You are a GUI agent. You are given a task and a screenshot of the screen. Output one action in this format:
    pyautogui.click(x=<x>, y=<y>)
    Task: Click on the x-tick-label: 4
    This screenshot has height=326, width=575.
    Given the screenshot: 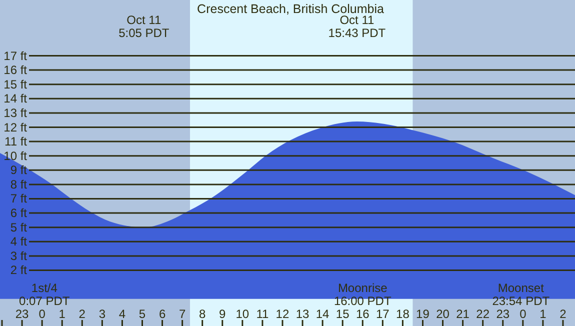 What is the action you would take?
    pyautogui.click(x=122, y=314)
    